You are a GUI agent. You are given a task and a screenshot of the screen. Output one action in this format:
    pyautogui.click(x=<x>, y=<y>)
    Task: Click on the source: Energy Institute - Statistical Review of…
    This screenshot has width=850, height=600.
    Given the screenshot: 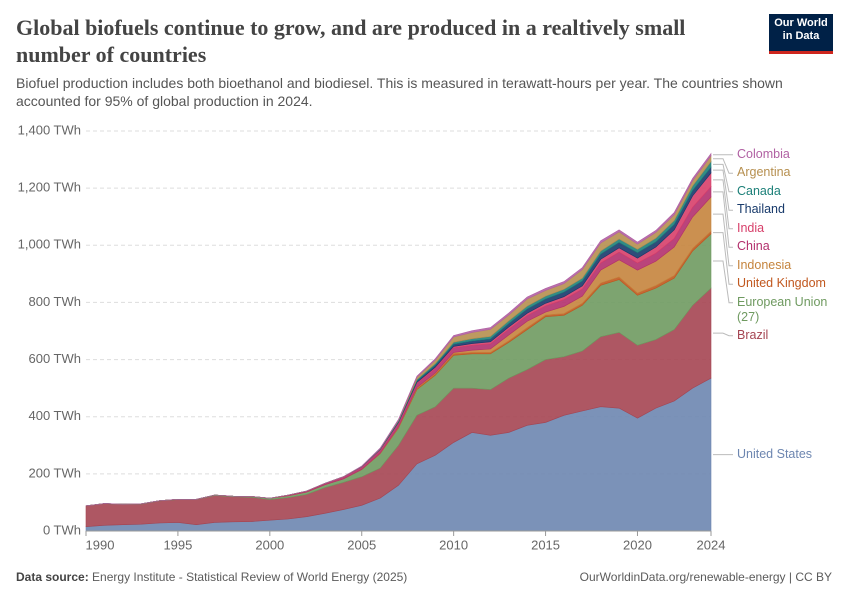 What is the action you would take?
    pyautogui.click(x=250, y=577)
    